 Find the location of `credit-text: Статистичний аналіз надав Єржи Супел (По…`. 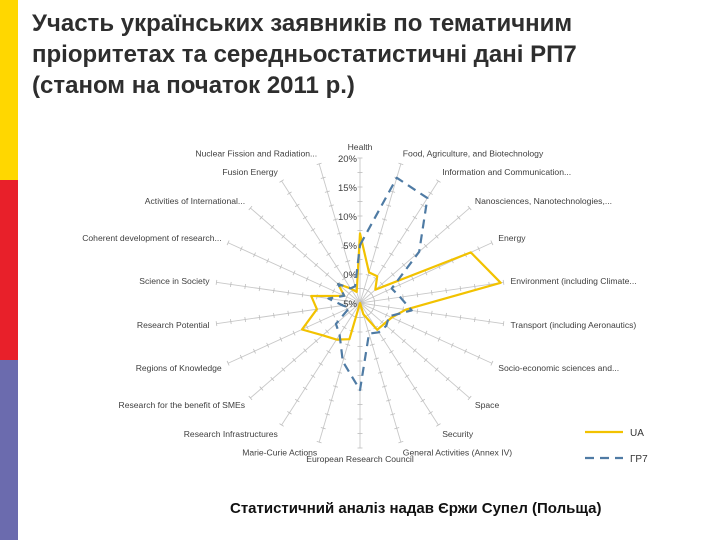

credit-text: Статистичний аналіз надав Єржи Супел (По… is located at coordinates (416, 508).